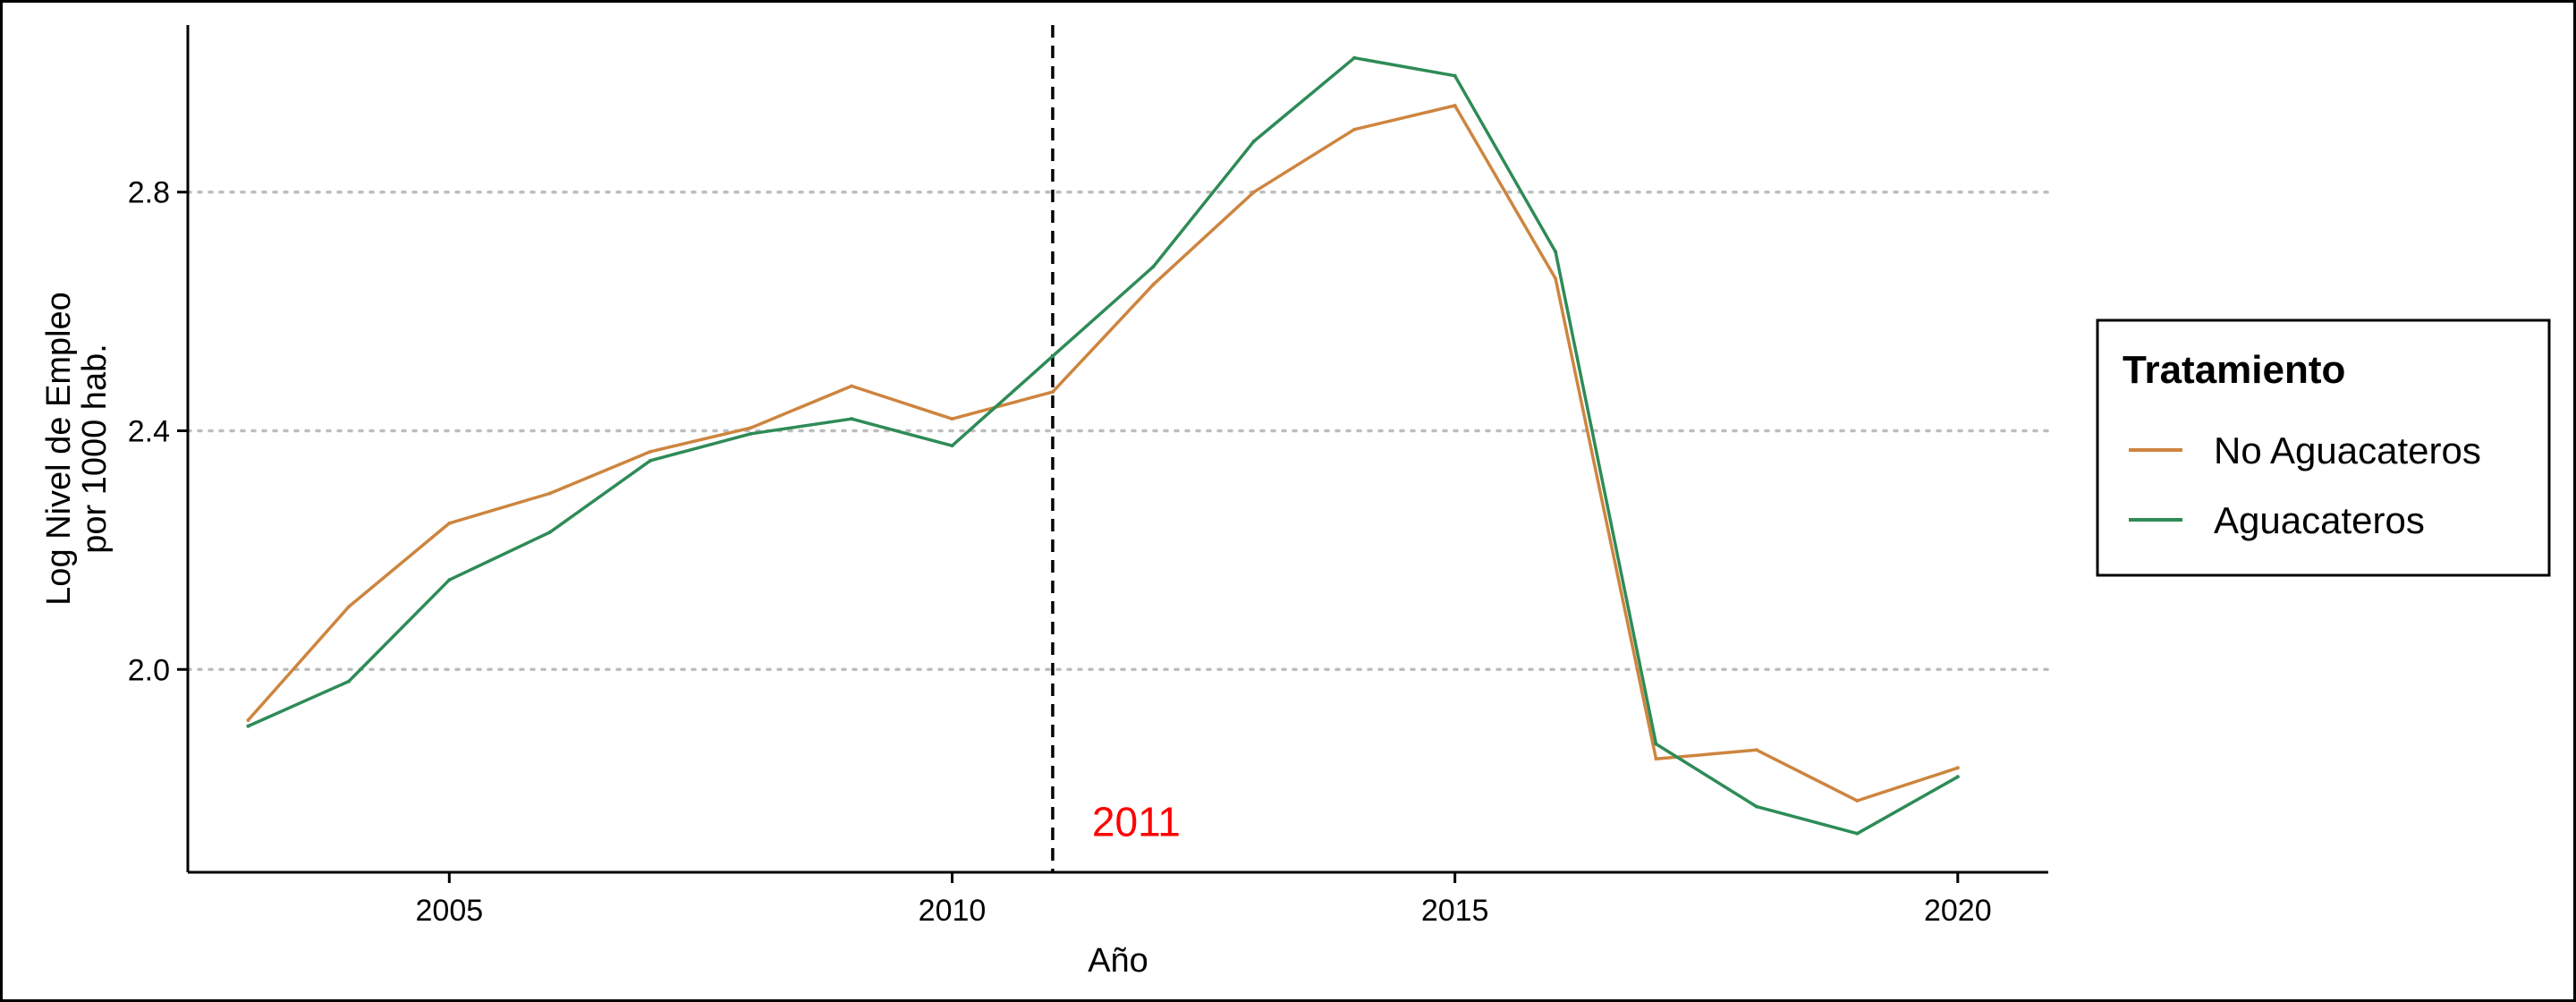  Describe the element at coordinates (59, 449) in the screenshot. I see `y-axis-title-line-1: Log Nivel de Empleo` at that location.